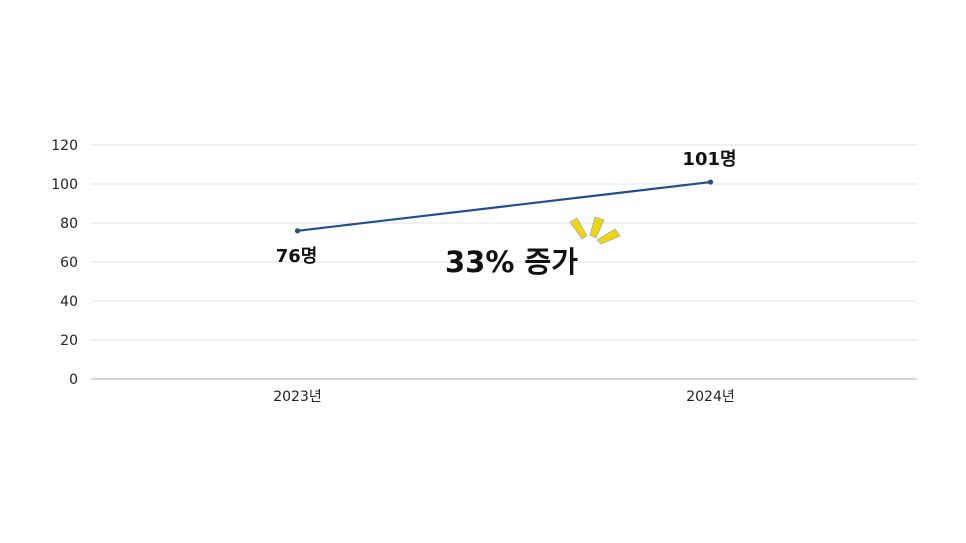  Describe the element at coordinates (297, 397) in the screenshot. I see `x-tick-label: 2023년` at that location.